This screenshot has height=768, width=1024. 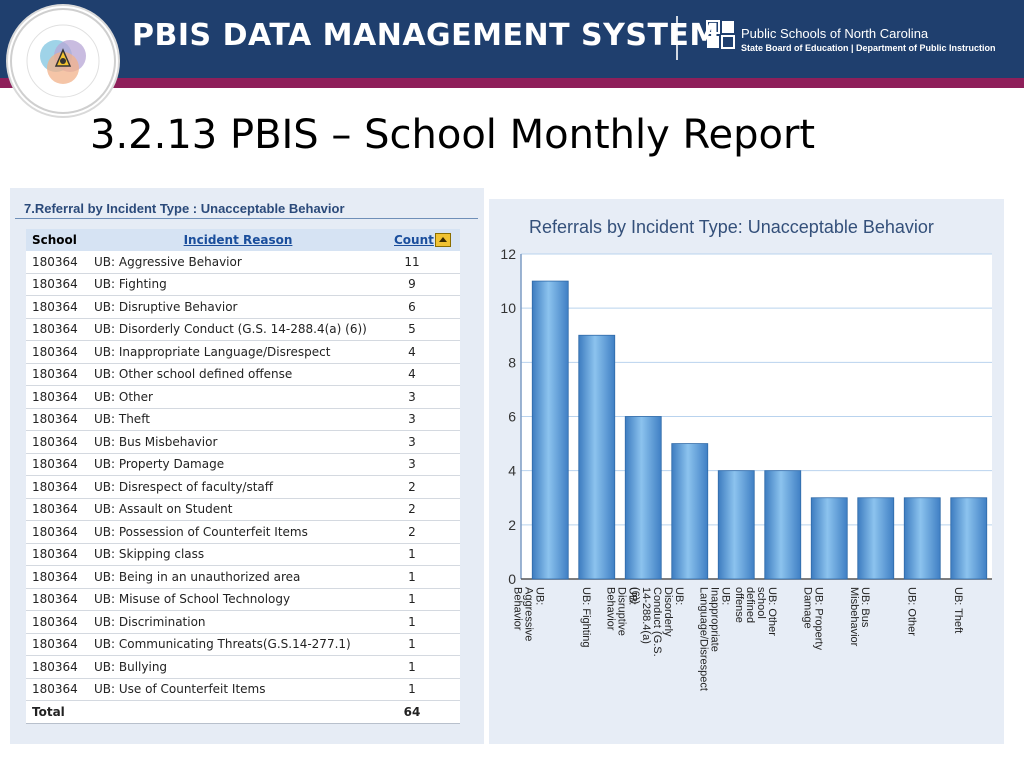 I want to click on cell-reason: UB: Other, so click(x=238, y=397).